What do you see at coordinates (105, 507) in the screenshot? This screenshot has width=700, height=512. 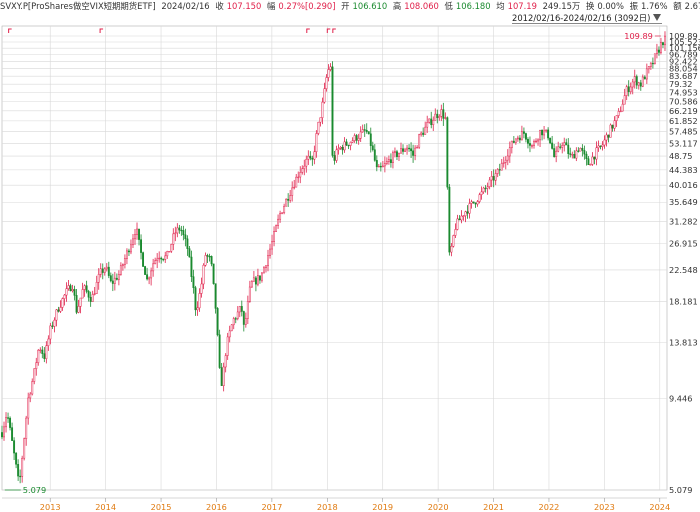 I see `x-tick-label: 2014` at bounding box center [105, 507].